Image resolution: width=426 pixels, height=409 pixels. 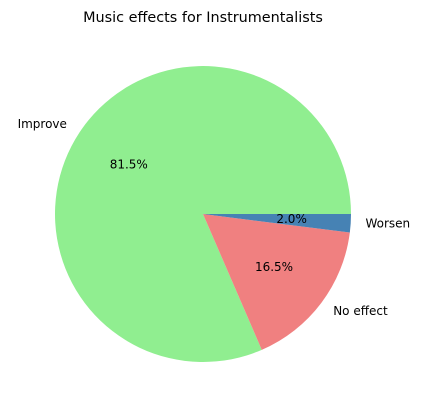 I want to click on pct-label-worsen: 2.0%, so click(x=291, y=219).